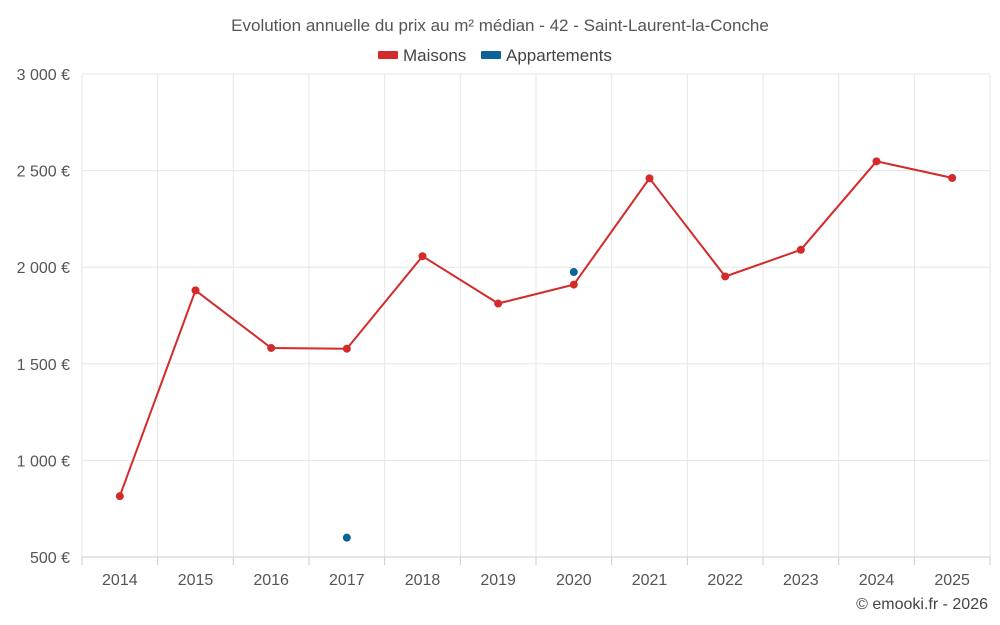 The height and width of the screenshot is (625, 1000). I want to click on legend-label-maisons: Maisons, so click(434, 55).